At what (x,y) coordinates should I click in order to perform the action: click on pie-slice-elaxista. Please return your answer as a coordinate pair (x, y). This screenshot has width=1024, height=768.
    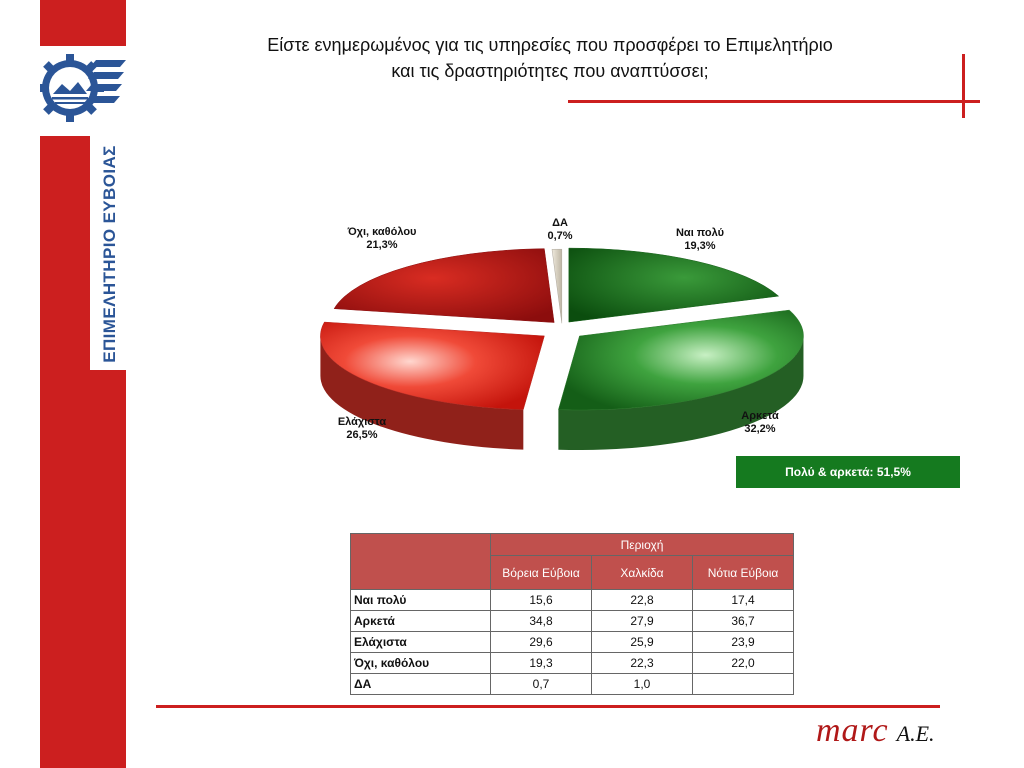
    Looking at the image, I should click on (432, 365).